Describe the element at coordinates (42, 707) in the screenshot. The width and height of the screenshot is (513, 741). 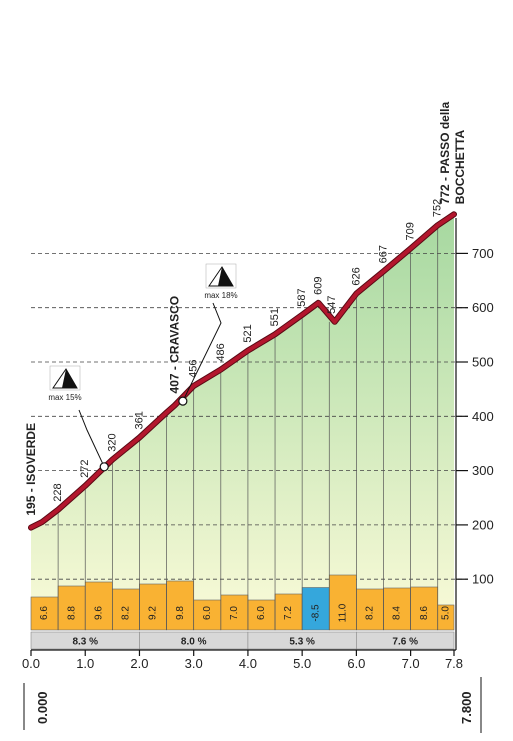
I see `start-distance: 0.000` at that location.